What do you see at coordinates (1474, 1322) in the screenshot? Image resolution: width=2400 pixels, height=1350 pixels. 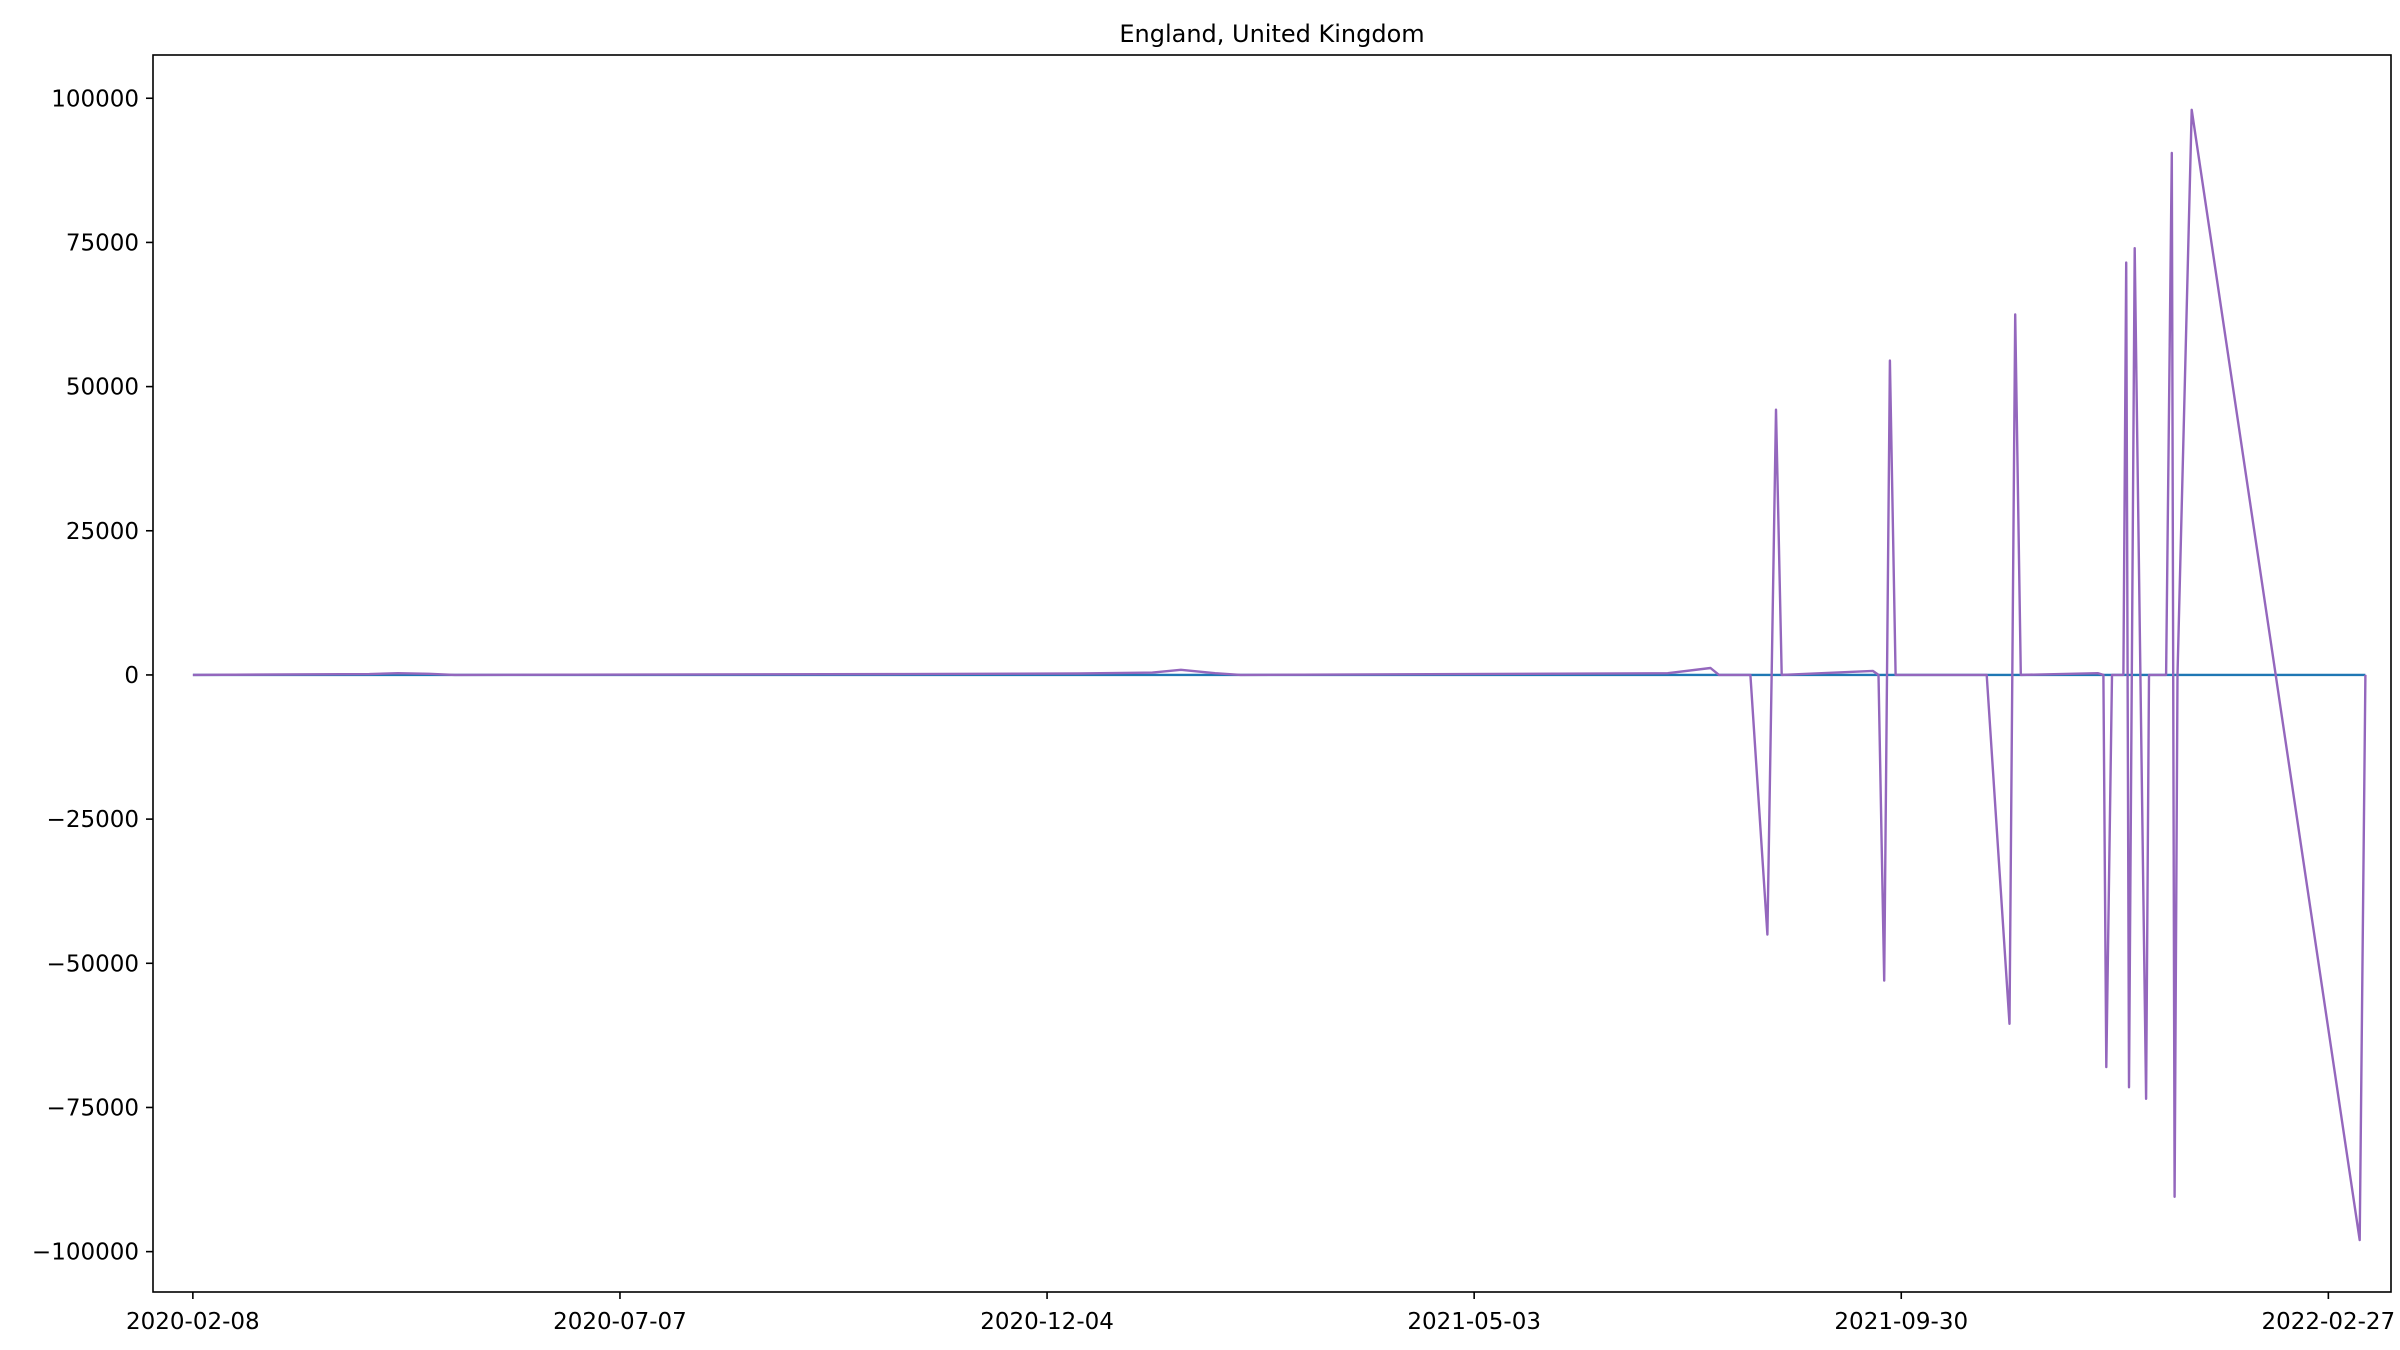 I see `x-tick-label: 2021-05-03` at bounding box center [1474, 1322].